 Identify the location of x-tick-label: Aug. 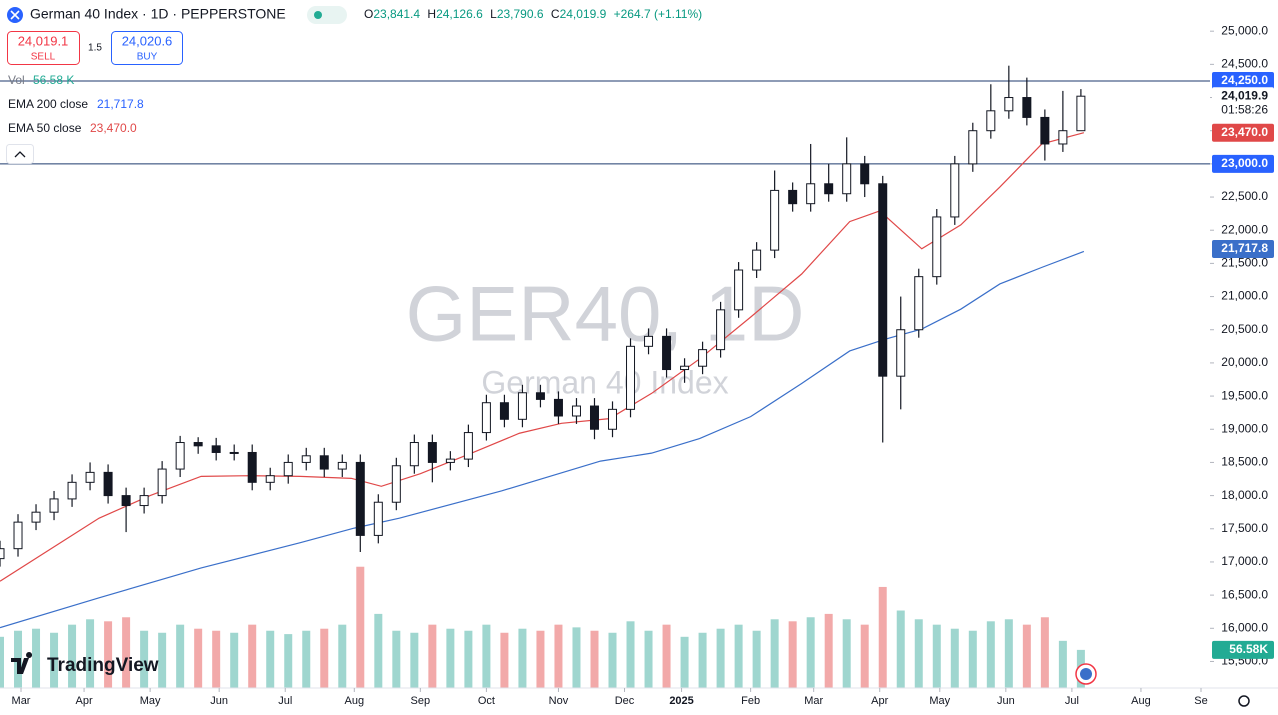
(355, 701).